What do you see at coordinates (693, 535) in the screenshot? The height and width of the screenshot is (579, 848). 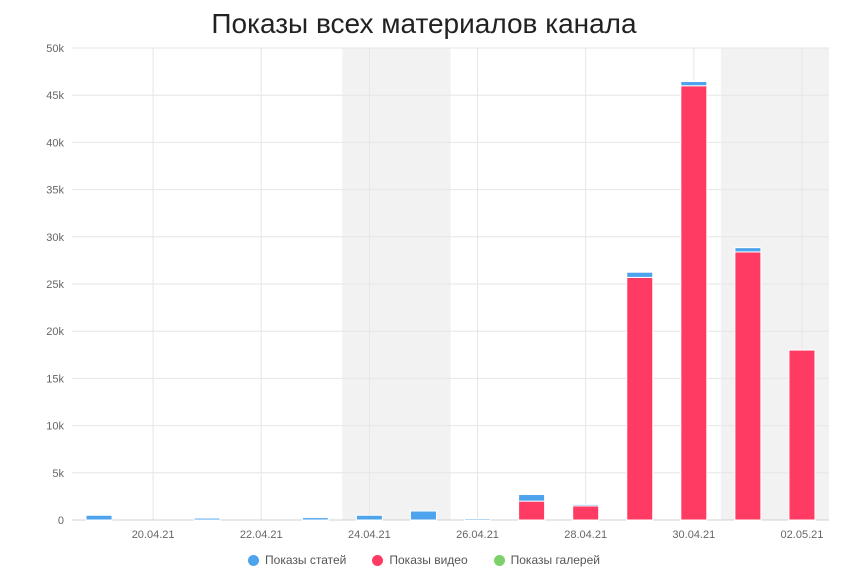 I see `x-tick-label: 30.04.21` at bounding box center [693, 535].